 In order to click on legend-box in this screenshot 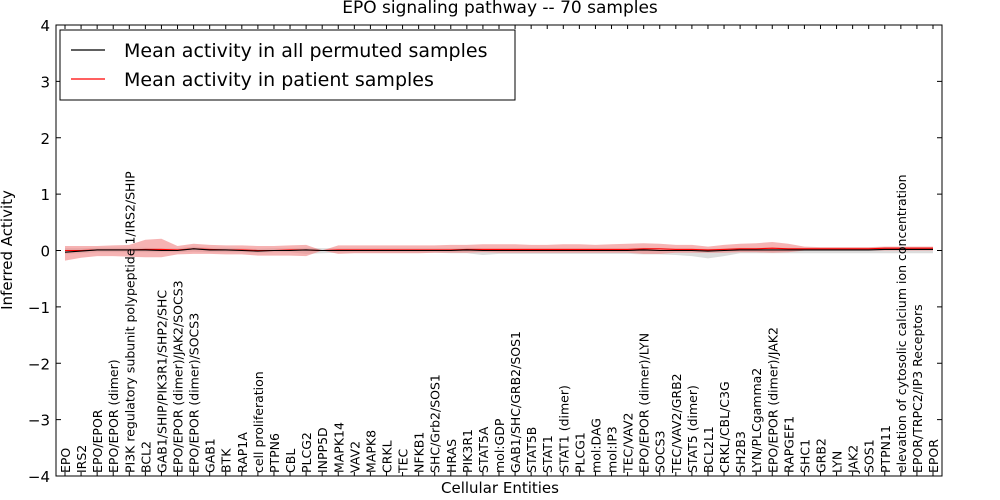, I will do `click(287, 65)`.